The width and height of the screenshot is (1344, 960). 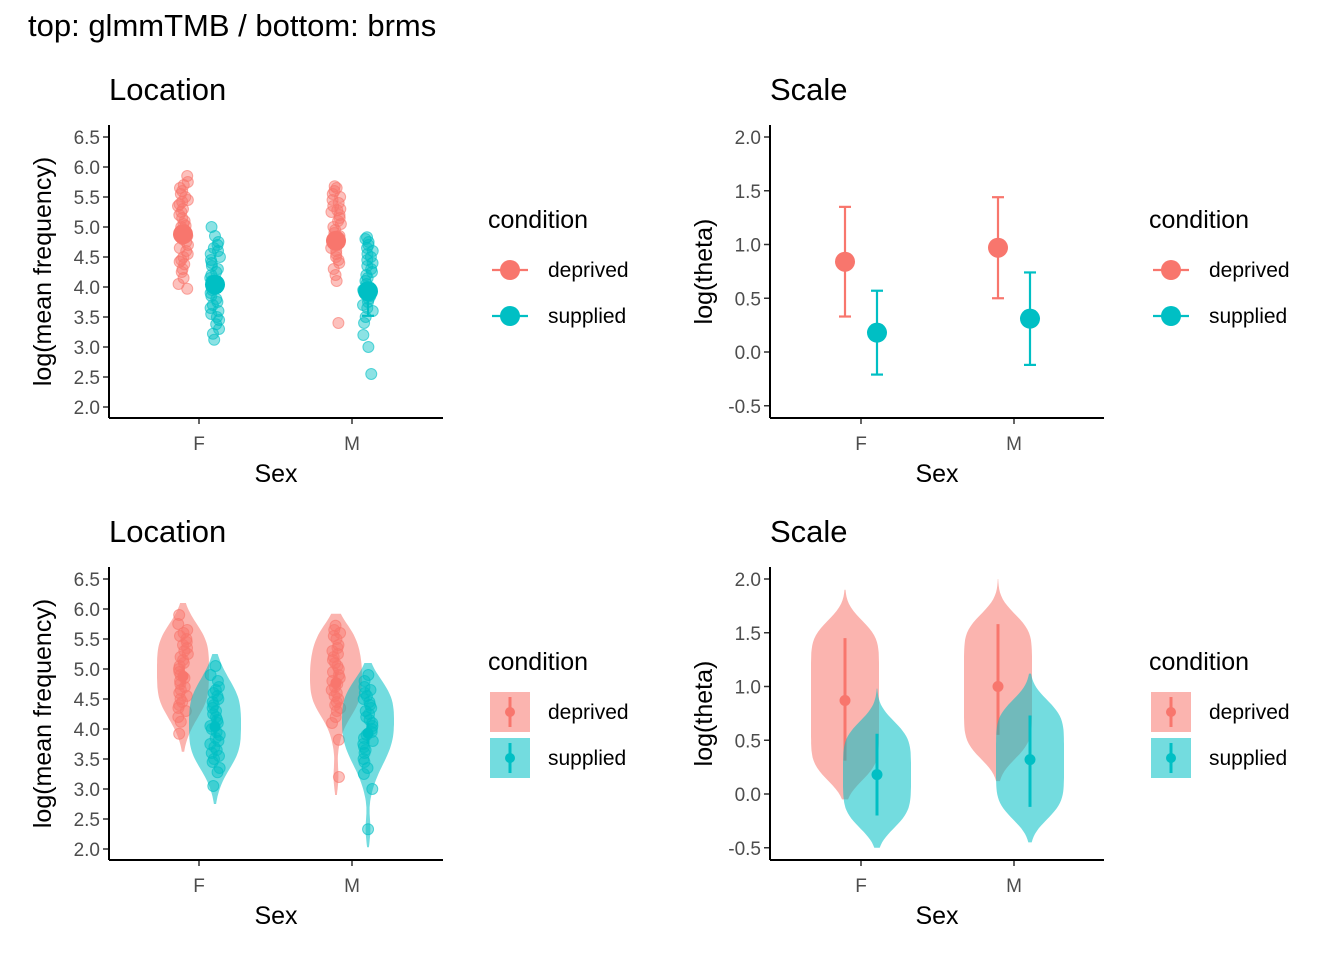 I want to click on x-tick-label: M, so click(x=1014, y=886).